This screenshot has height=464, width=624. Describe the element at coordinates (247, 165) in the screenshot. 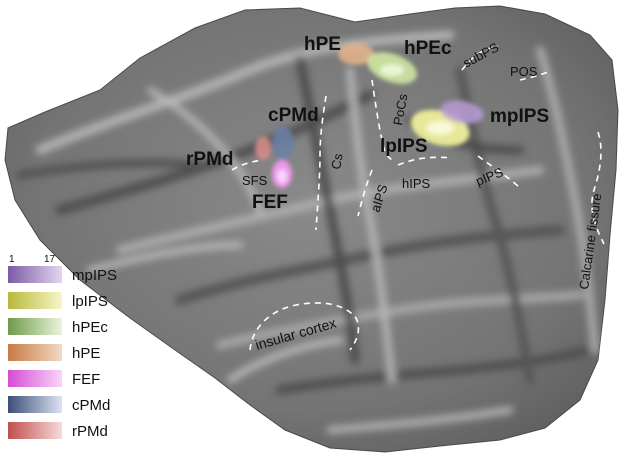

I see `SFS-line` at that location.